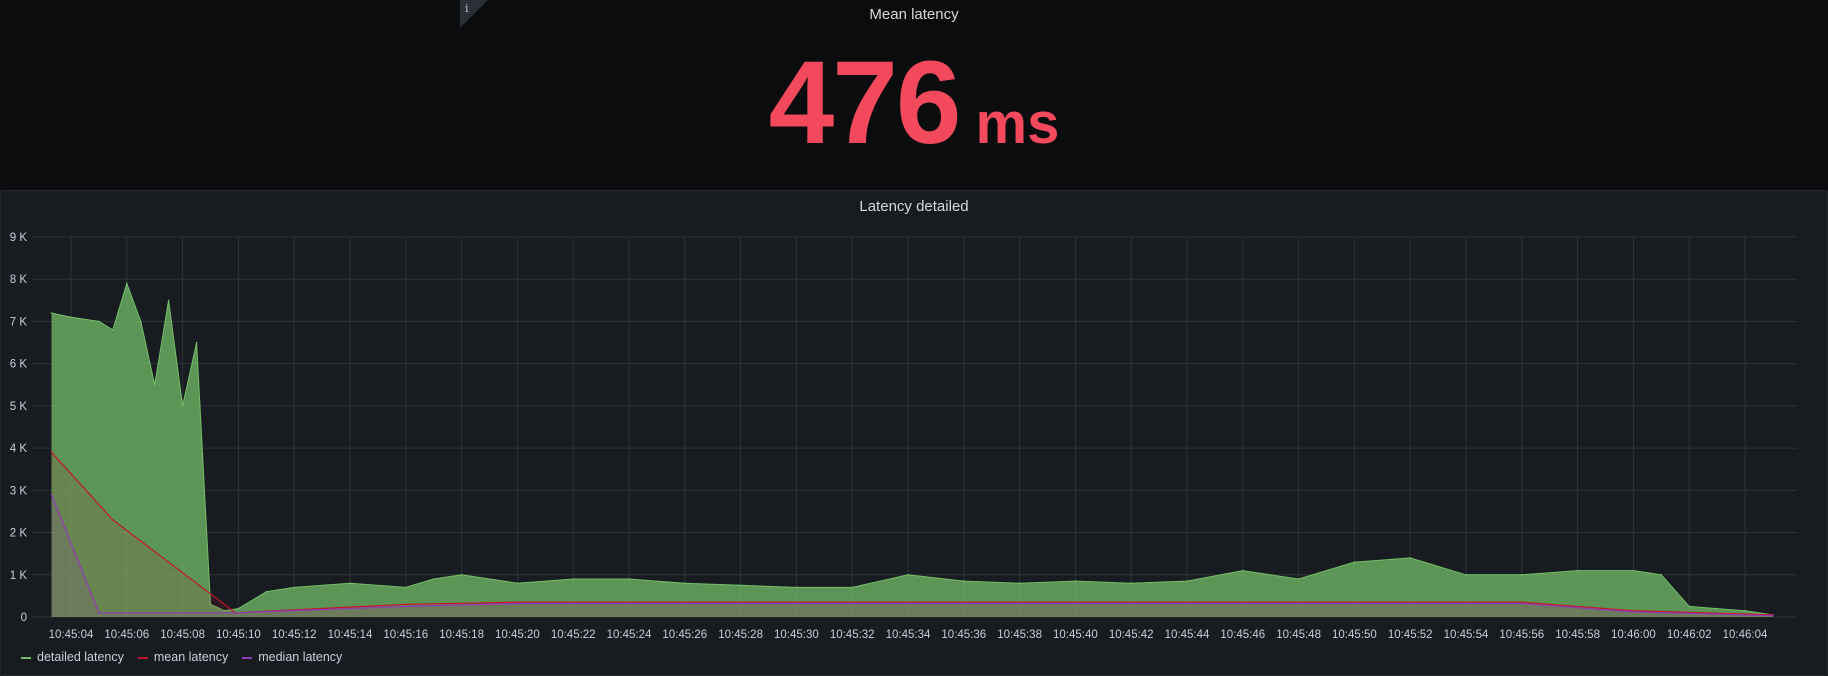  I want to click on y-tick-label: 5 K, so click(19, 407).